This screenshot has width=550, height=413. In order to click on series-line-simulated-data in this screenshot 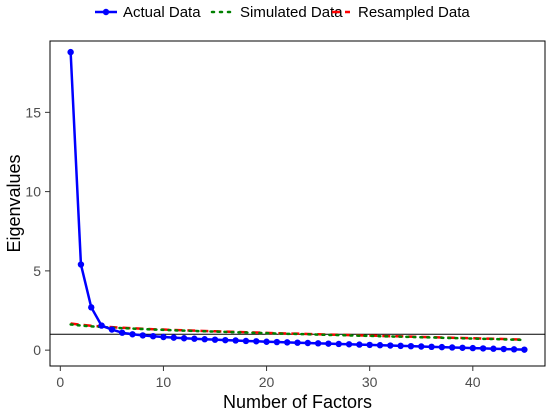, I will do `click(297, 332)`.